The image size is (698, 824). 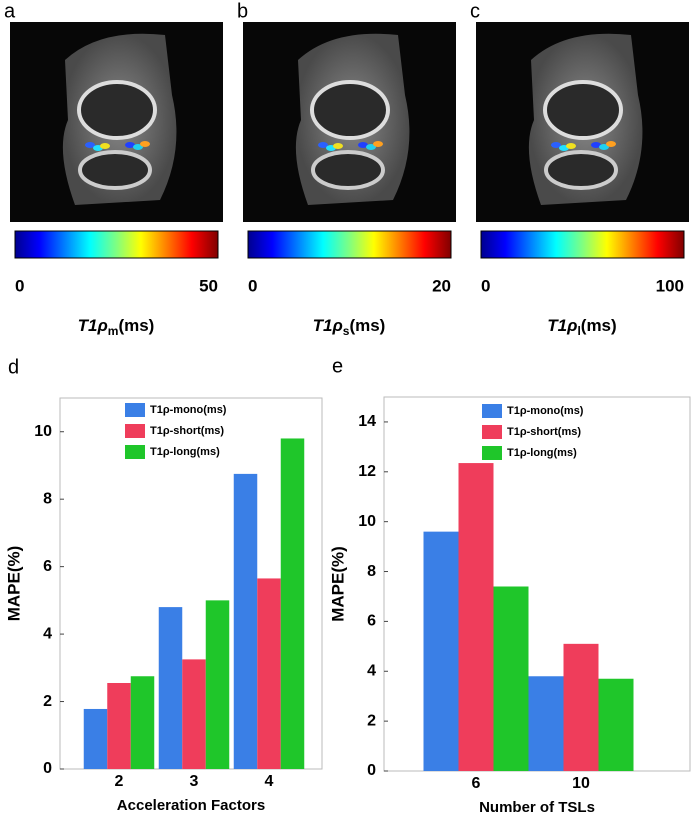 What do you see at coordinates (337, 366) in the screenshot?
I see `panel-label: e` at bounding box center [337, 366].